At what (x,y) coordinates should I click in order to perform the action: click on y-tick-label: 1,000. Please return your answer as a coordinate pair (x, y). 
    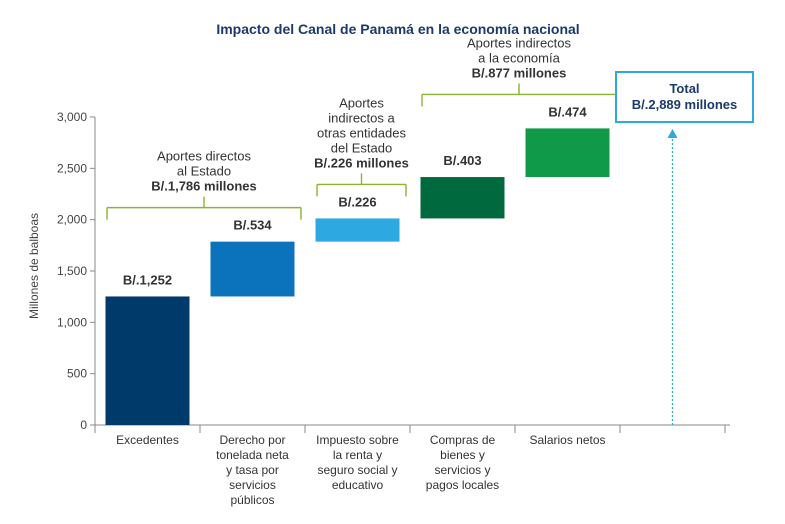
    Looking at the image, I should click on (72, 322).